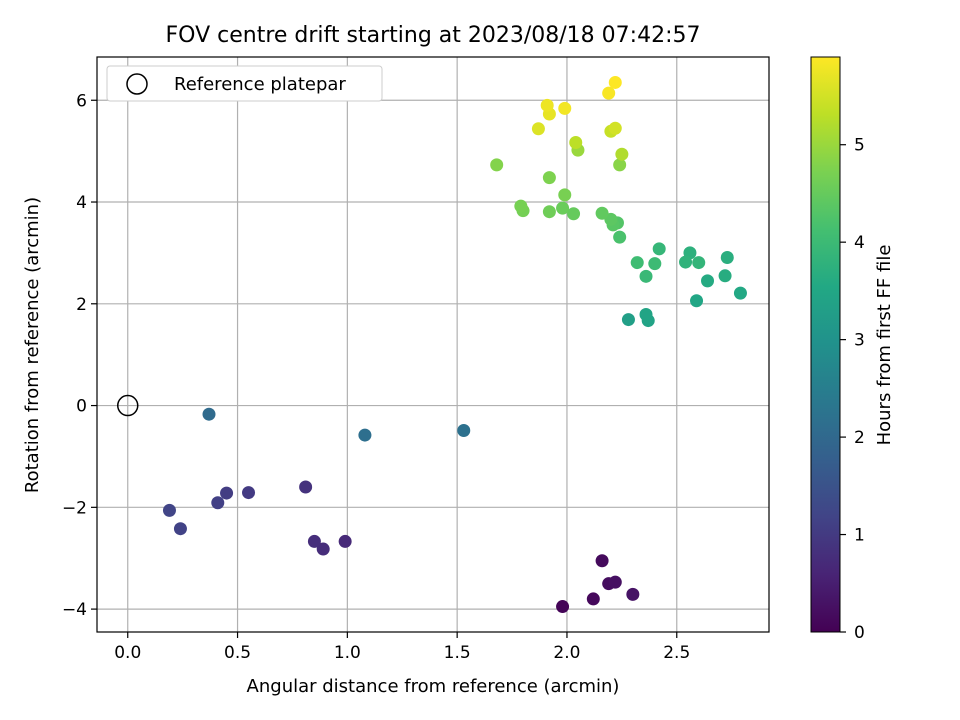 The height and width of the screenshot is (720, 960). Describe the element at coordinates (137, 84) in the screenshot. I see `legend-reference-marker` at that location.